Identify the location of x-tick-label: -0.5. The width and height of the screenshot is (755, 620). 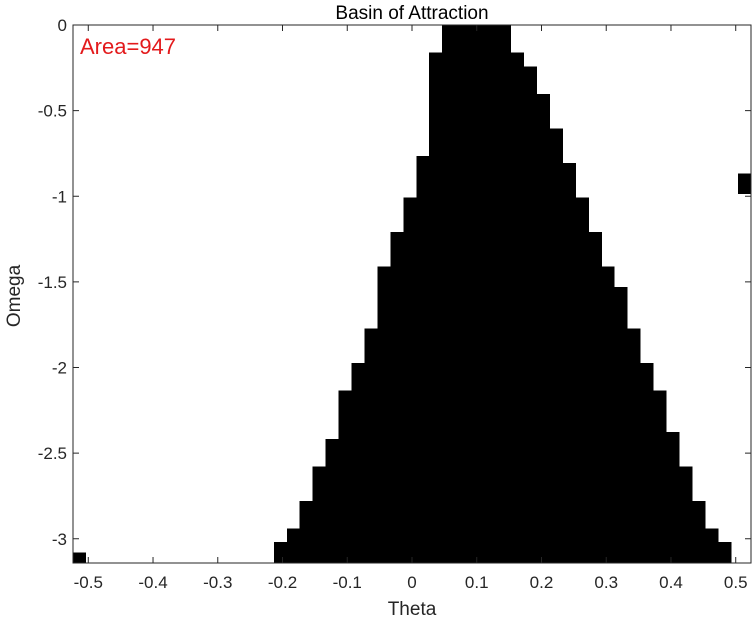
(88, 582).